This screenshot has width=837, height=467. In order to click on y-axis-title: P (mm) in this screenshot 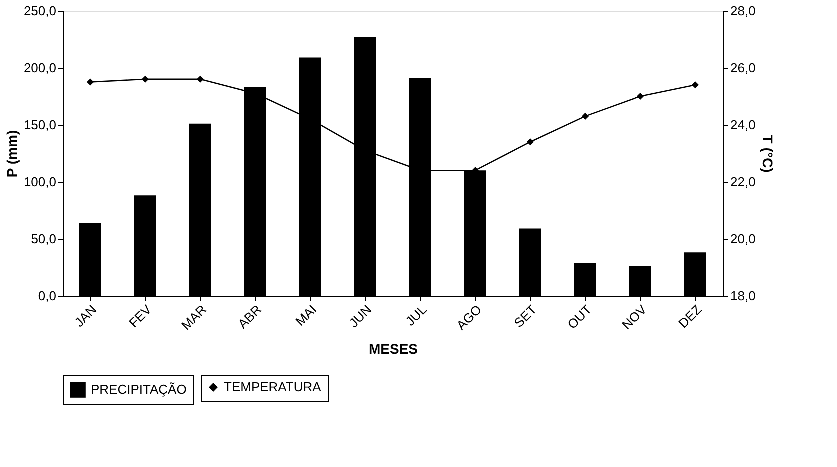, I will do `click(12, 154)`.